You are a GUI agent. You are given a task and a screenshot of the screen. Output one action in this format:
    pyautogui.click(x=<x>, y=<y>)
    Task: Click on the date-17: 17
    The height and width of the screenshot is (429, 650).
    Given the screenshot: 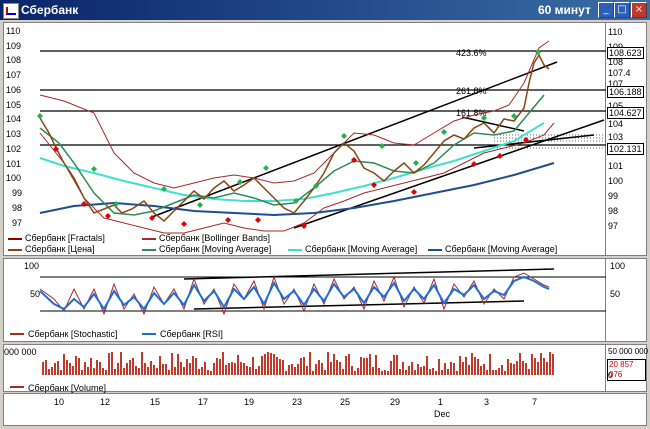 What is the action you would take?
    pyautogui.click(x=203, y=402)
    